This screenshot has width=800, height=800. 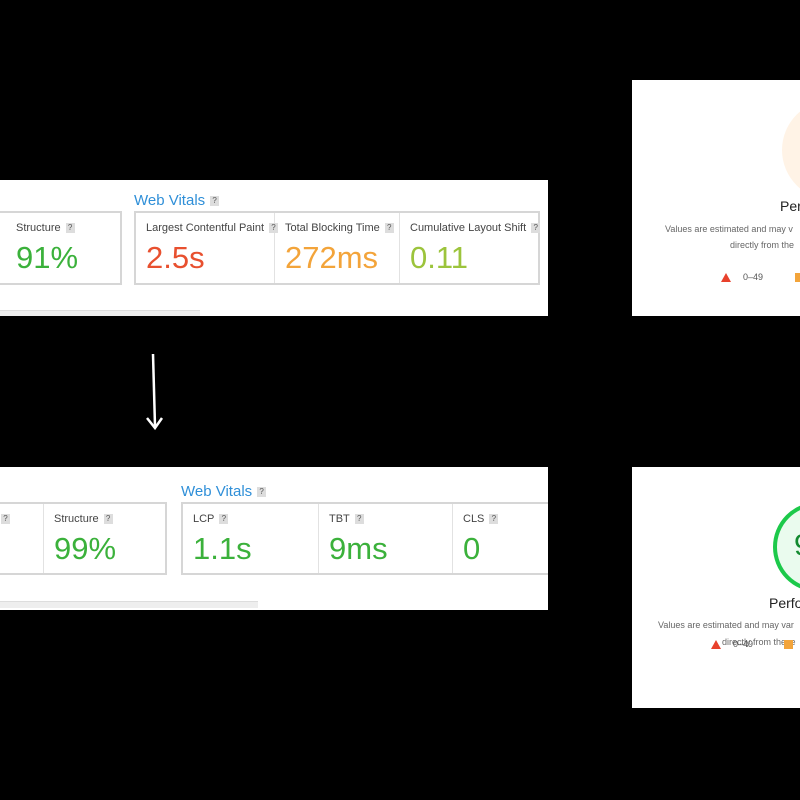 I want to click on vital-cell: CLS? 0, so click(x=500, y=538).